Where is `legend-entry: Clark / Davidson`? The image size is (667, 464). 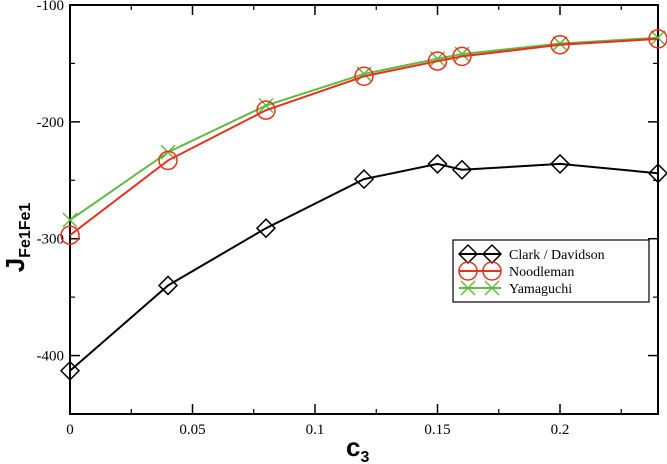 legend-entry: Clark / Davidson is located at coordinates (531, 254).